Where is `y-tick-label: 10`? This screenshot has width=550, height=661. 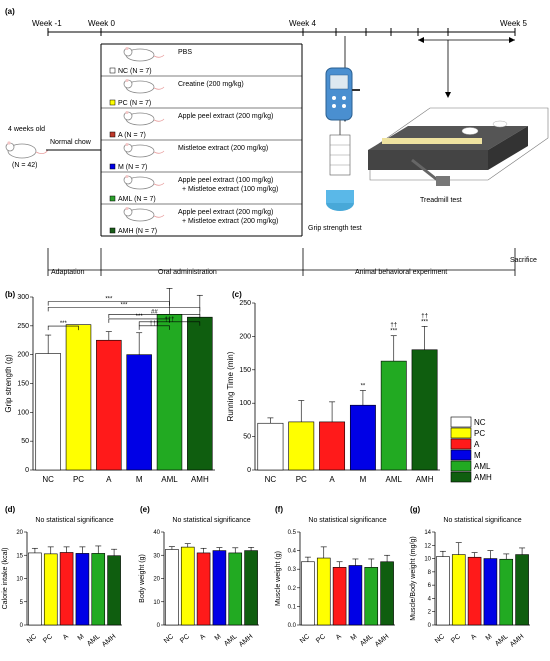 y-tick-label: 10 is located at coordinates (427, 560).